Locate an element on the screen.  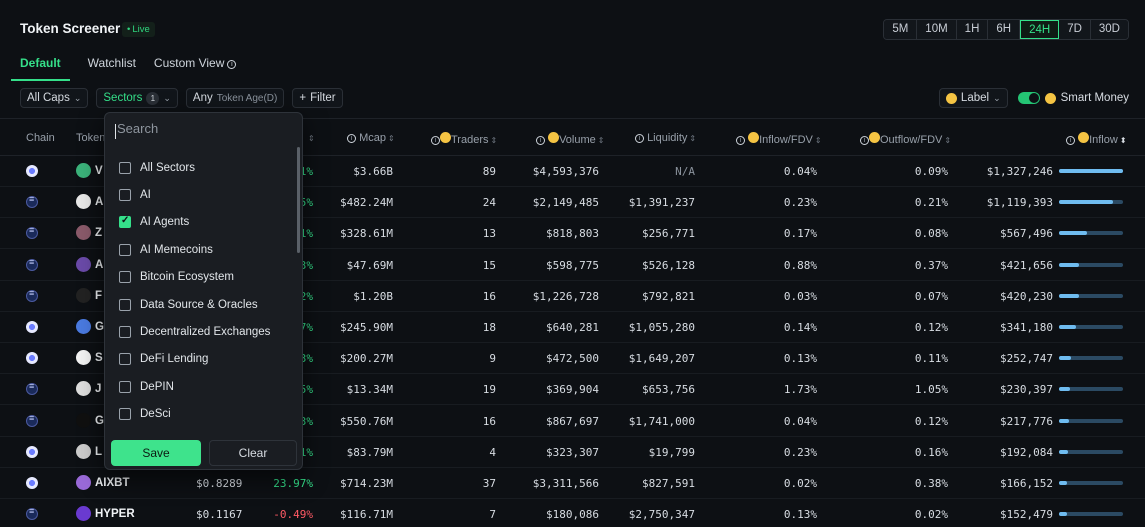
inflow-bar is located at coordinates (1091, 264).